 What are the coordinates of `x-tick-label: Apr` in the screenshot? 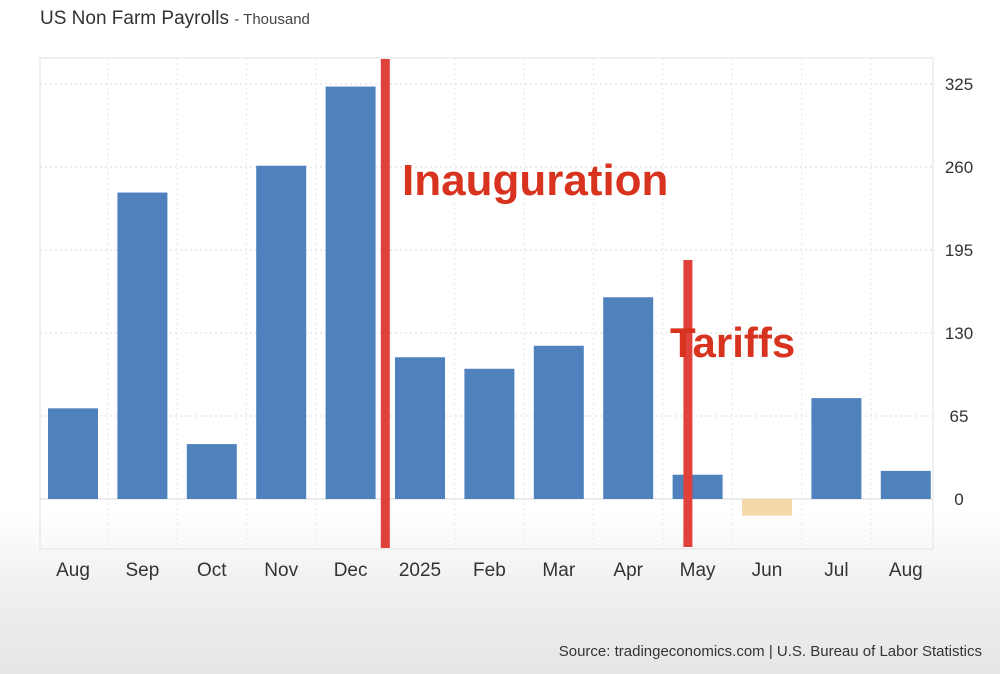 It's located at (628, 570).